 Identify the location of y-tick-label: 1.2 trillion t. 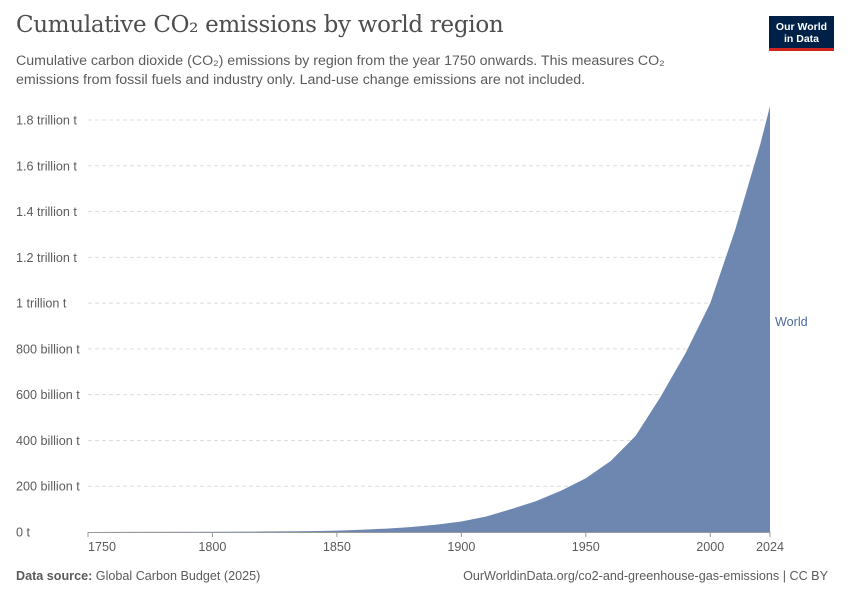
(46, 258).